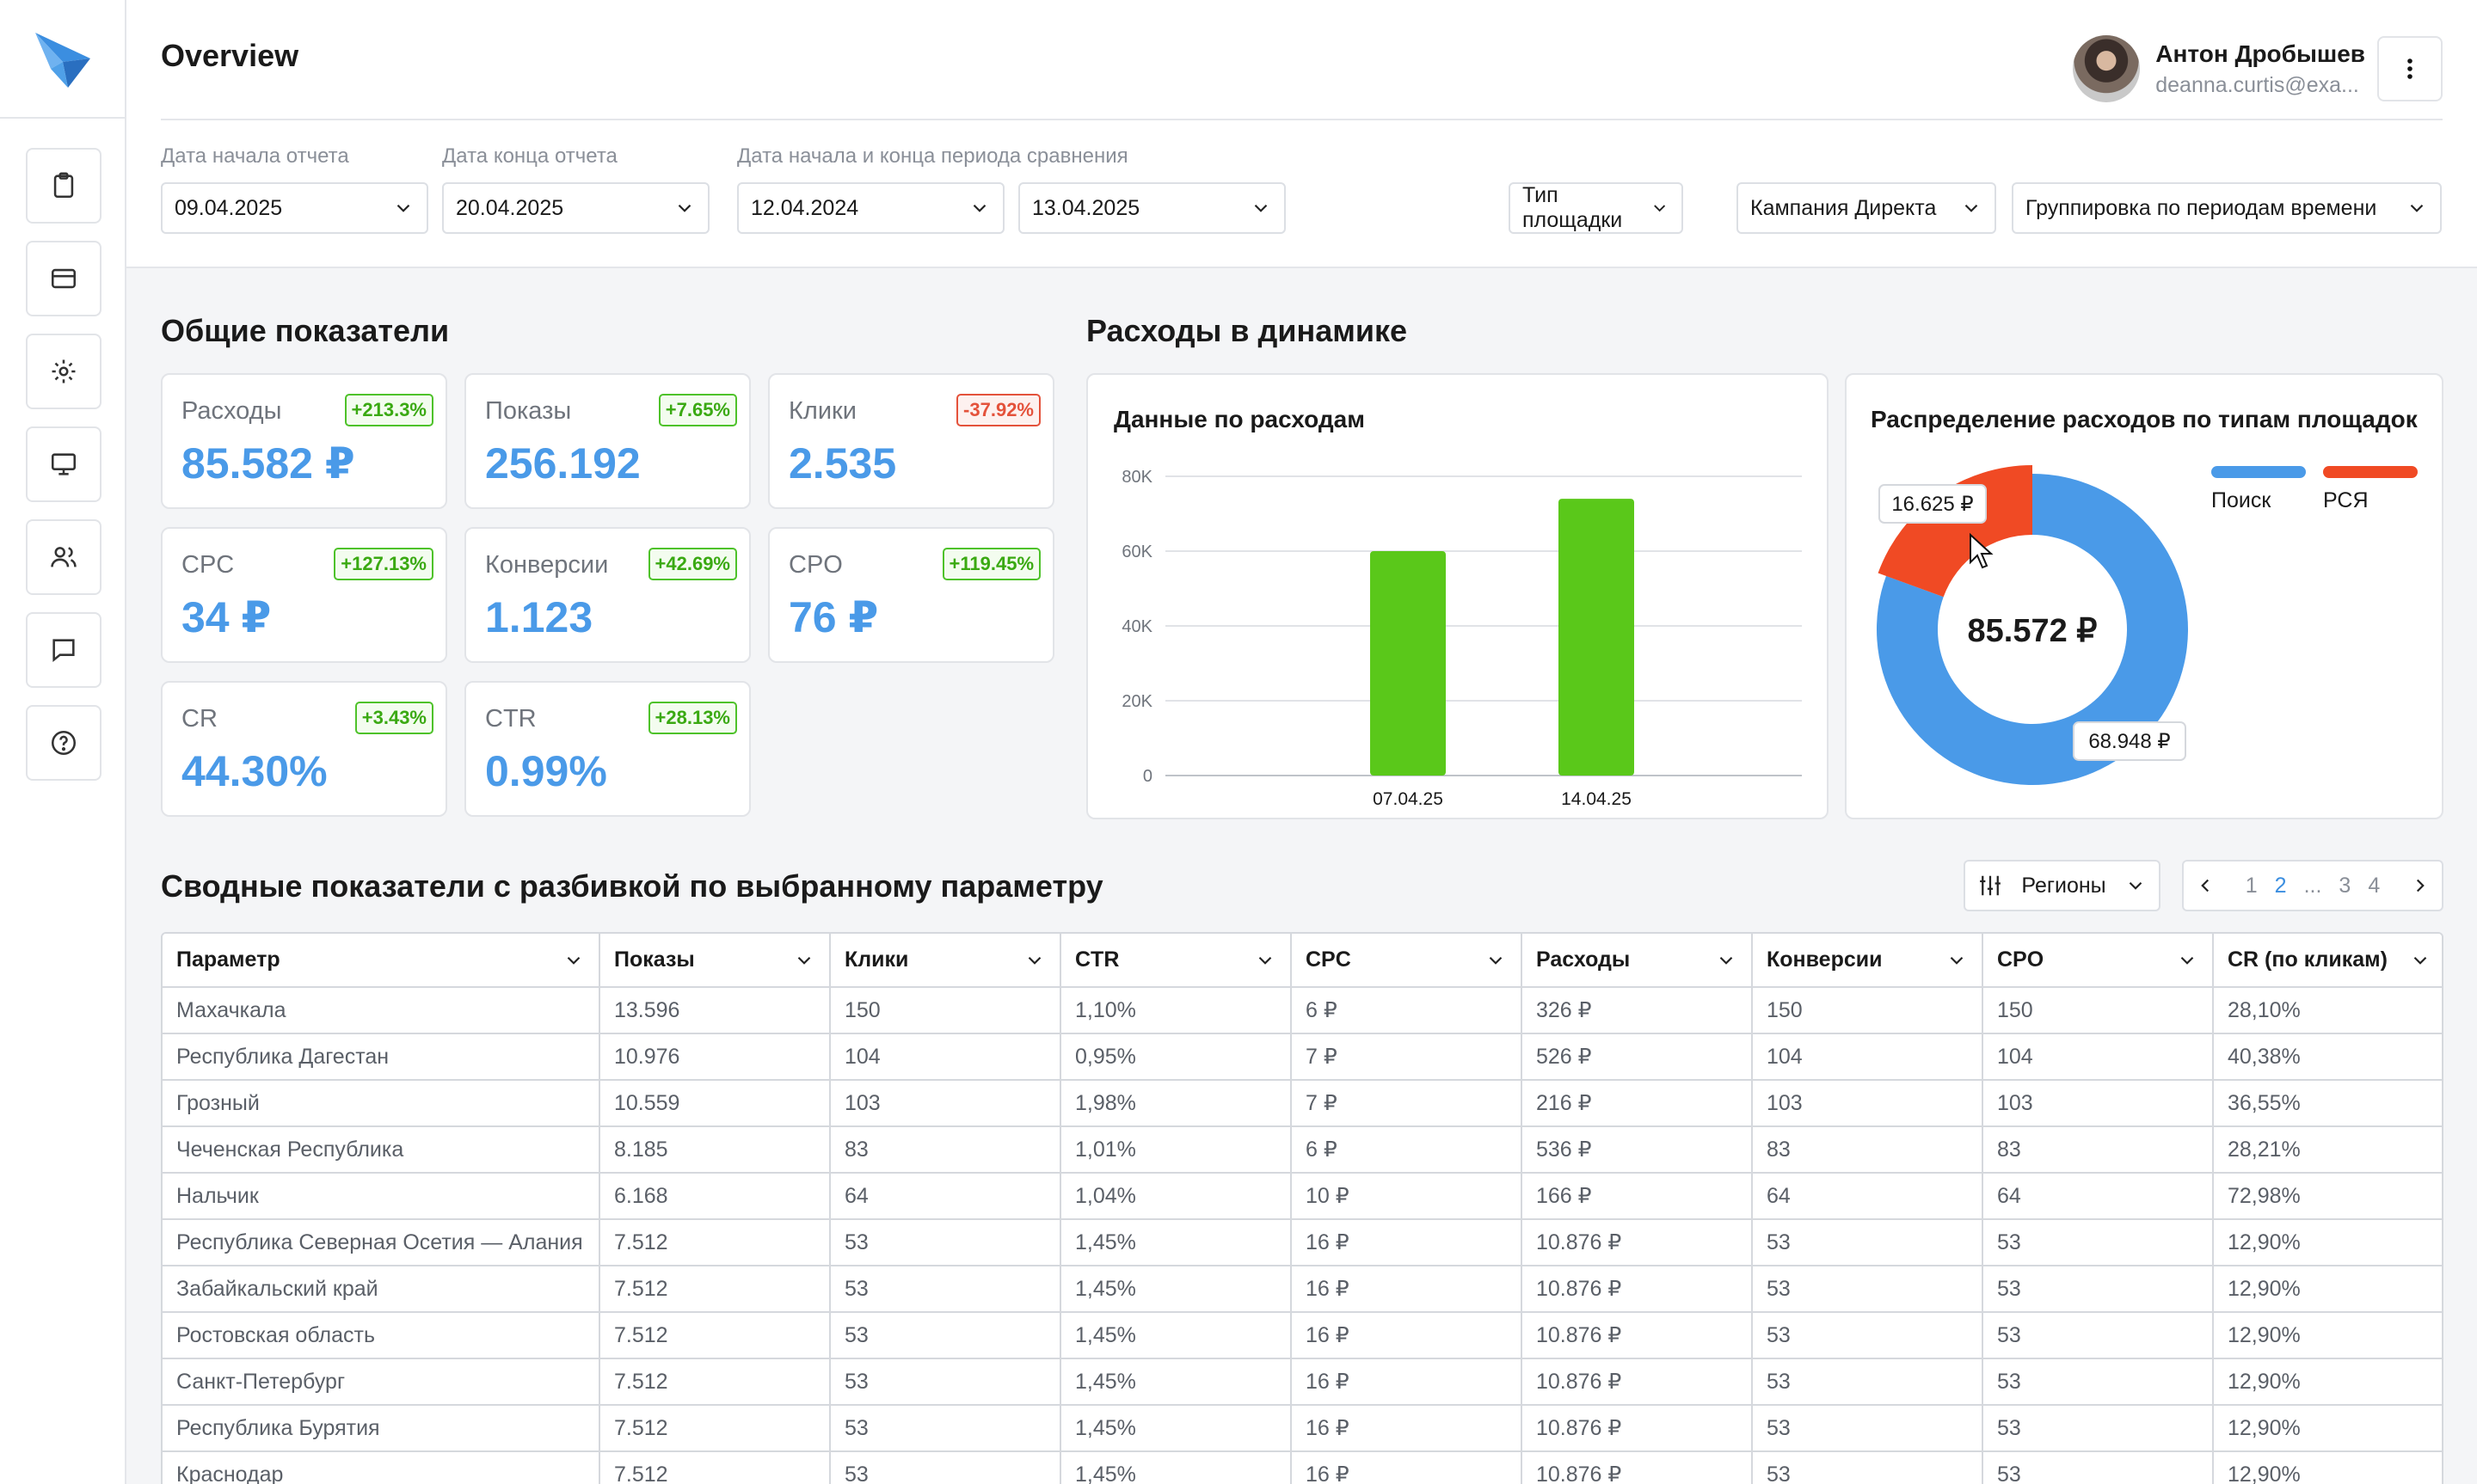 Image resolution: width=2477 pixels, height=1484 pixels. I want to click on kpi-name: Расходы, so click(231, 411).